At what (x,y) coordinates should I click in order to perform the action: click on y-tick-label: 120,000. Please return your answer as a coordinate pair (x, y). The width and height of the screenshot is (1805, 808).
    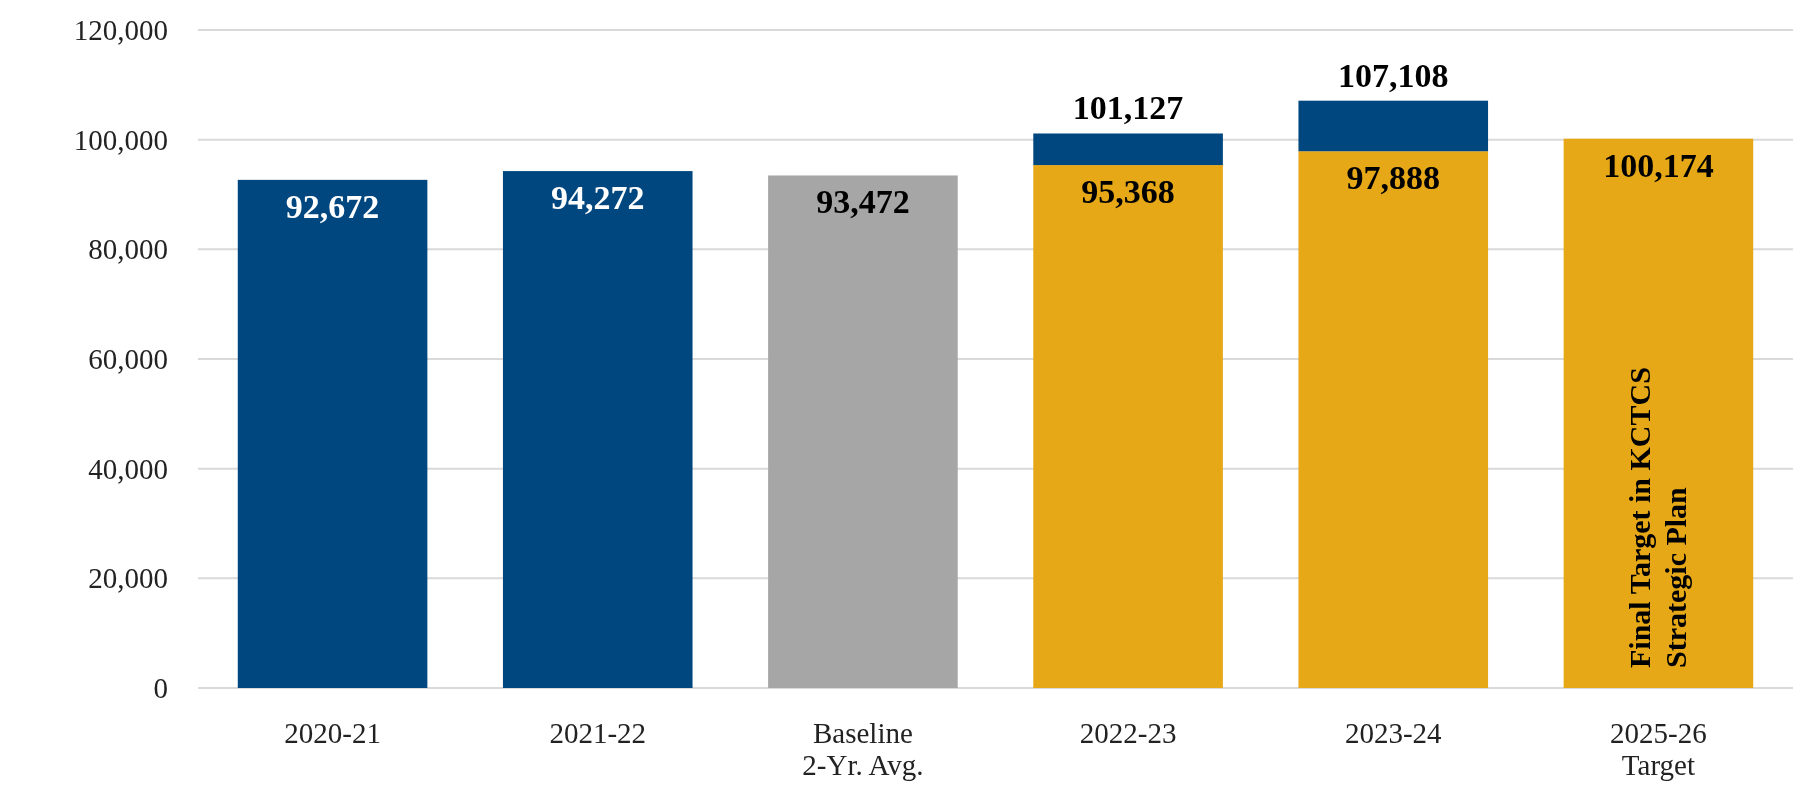
    Looking at the image, I should click on (120, 30).